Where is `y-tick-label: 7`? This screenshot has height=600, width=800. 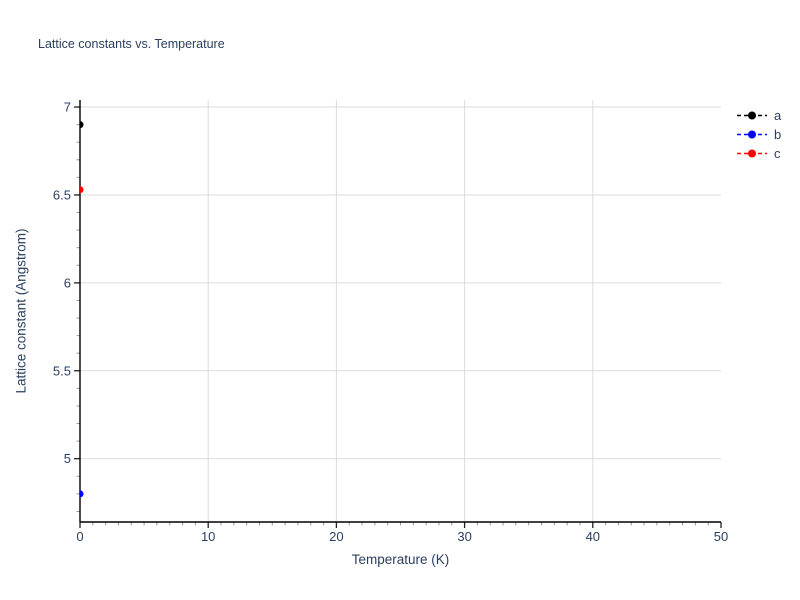
y-tick-label: 7 is located at coordinates (67, 107).